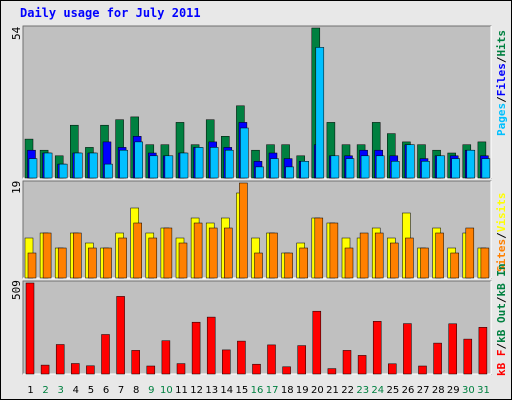  Describe the element at coordinates (226, 390) in the screenshot. I see `x-tick-label-day-14: 14` at that location.